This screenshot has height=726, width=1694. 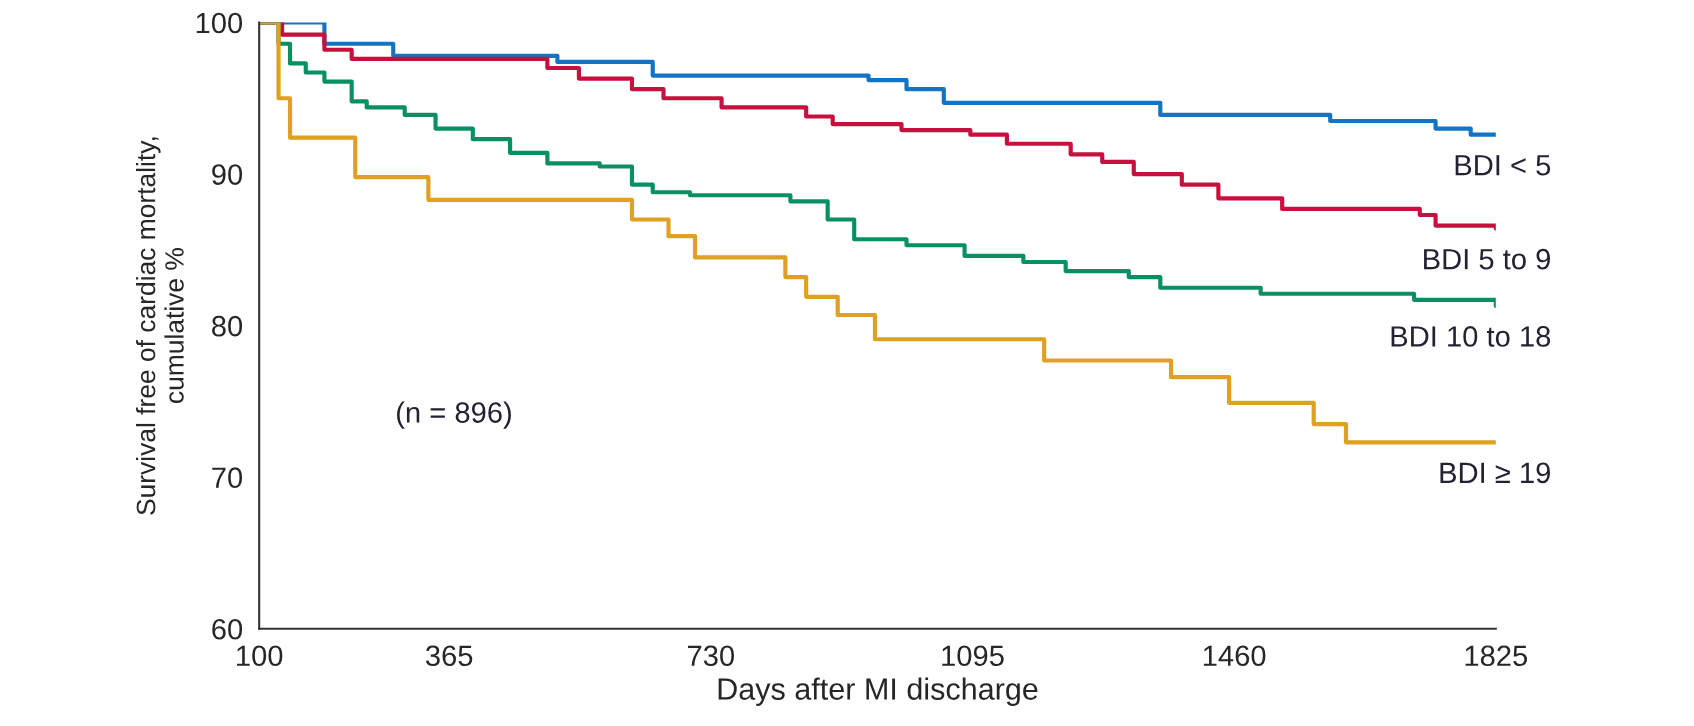 What do you see at coordinates (1503, 165) in the screenshot?
I see `series-label: BDI < 5` at bounding box center [1503, 165].